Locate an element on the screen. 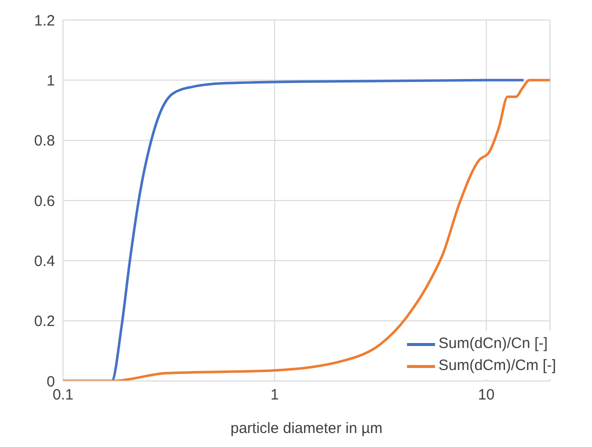  y-tick-label: 1.2 is located at coordinates (44, 21).